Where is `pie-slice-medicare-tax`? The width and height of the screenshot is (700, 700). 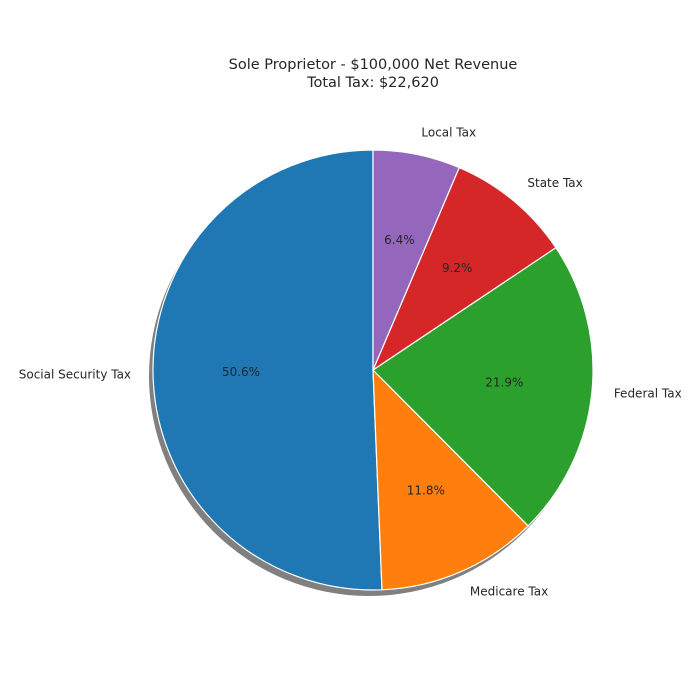
pie-slice-medicare-tax is located at coordinates (450, 480).